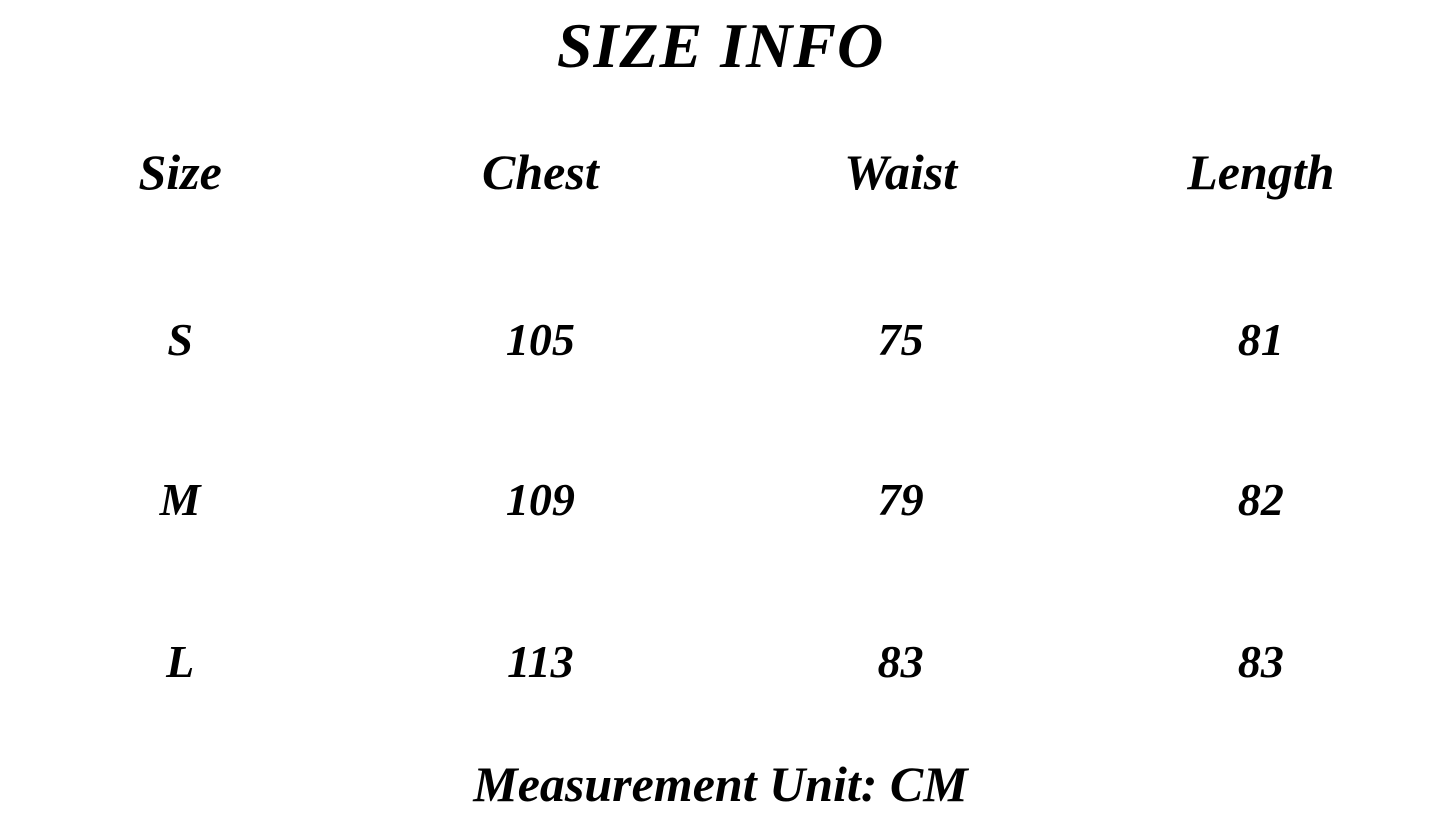 The image size is (1441, 820). What do you see at coordinates (900, 499) in the screenshot?
I see `cell-waist: 79` at bounding box center [900, 499].